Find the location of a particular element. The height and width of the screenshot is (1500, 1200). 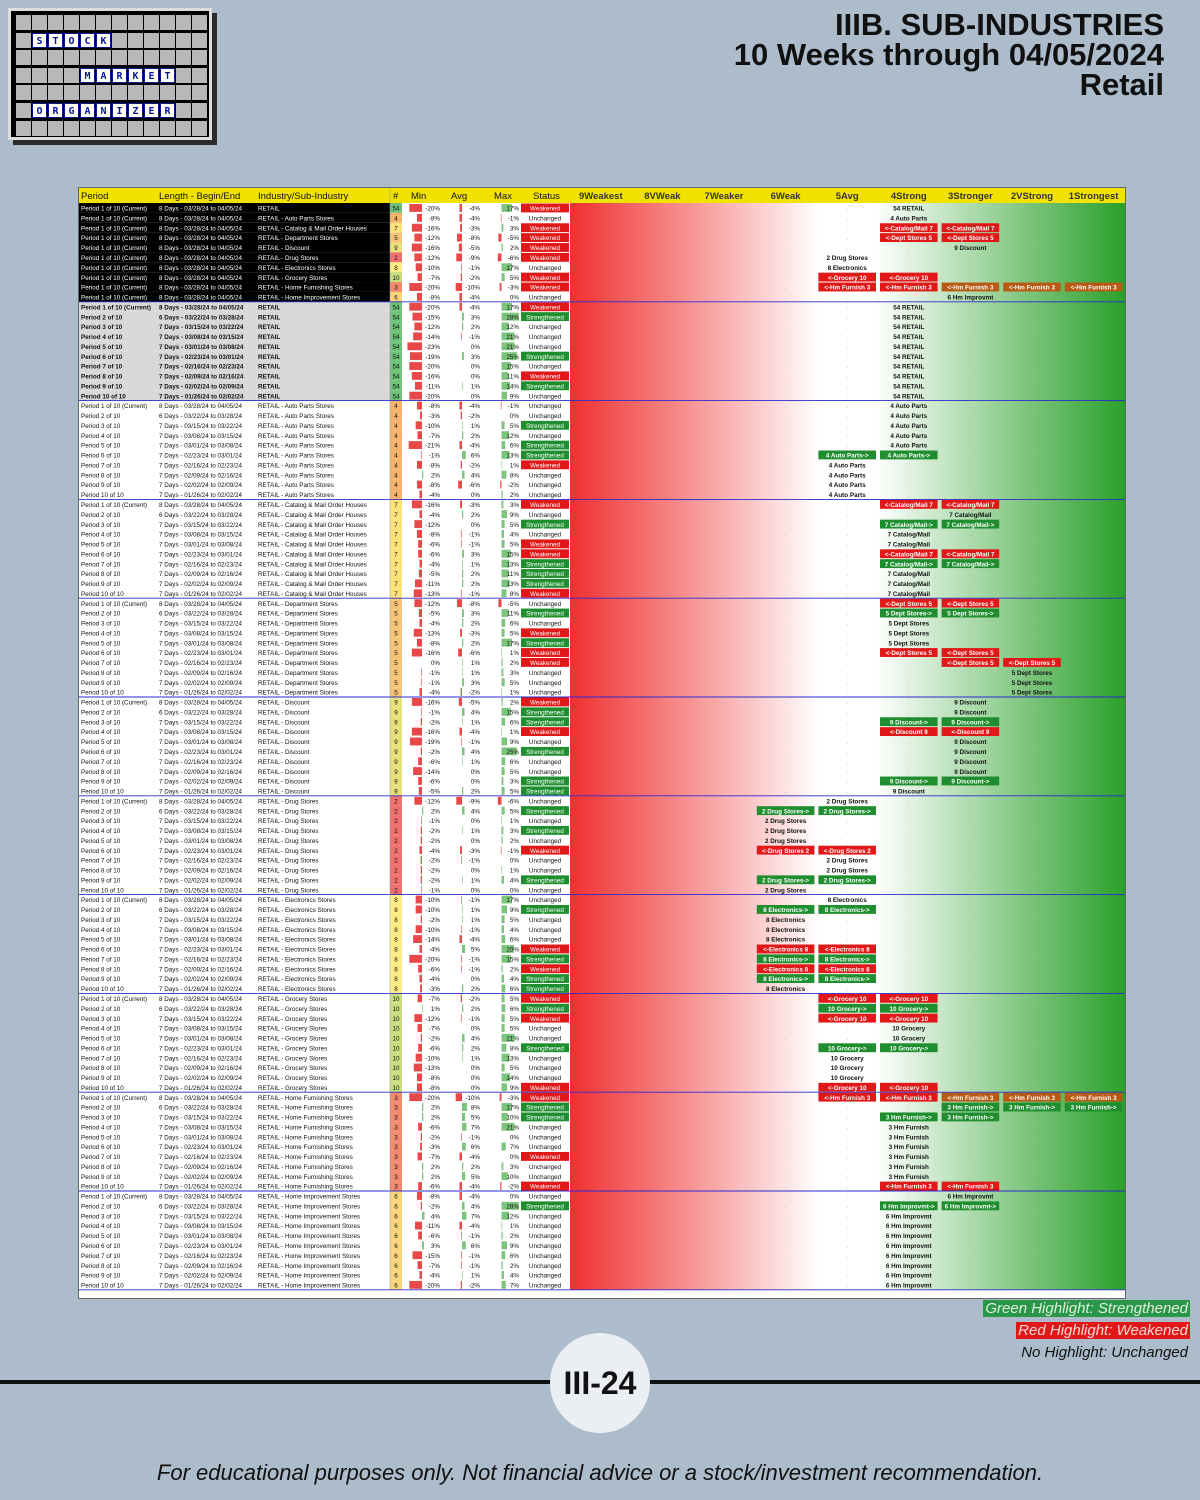

value-min: -8% is located at coordinates (435, 643).